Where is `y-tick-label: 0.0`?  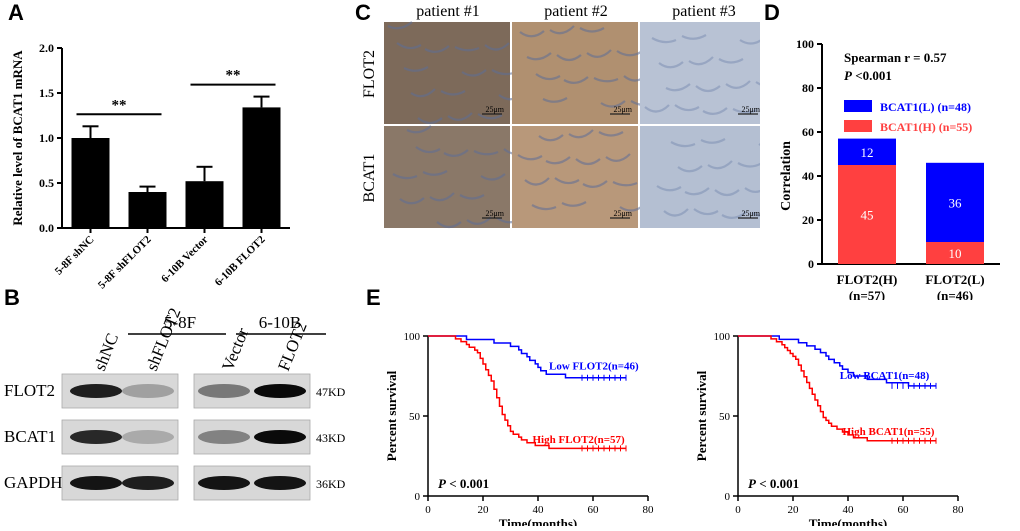
y-tick-label: 0.0 is located at coordinates (46, 228).